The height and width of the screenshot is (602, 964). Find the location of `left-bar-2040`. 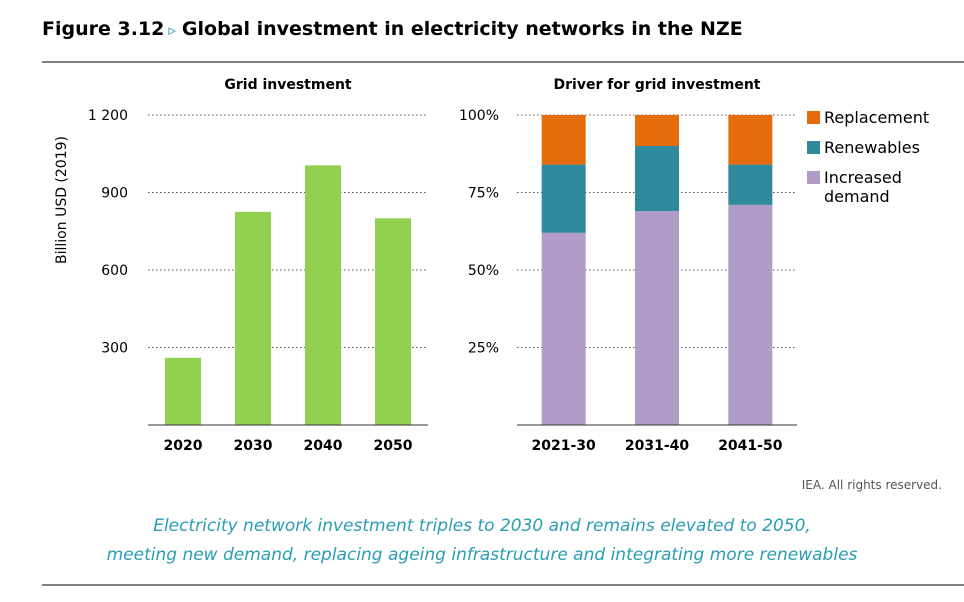

left-bar-2040 is located at coordinates (323, 295).